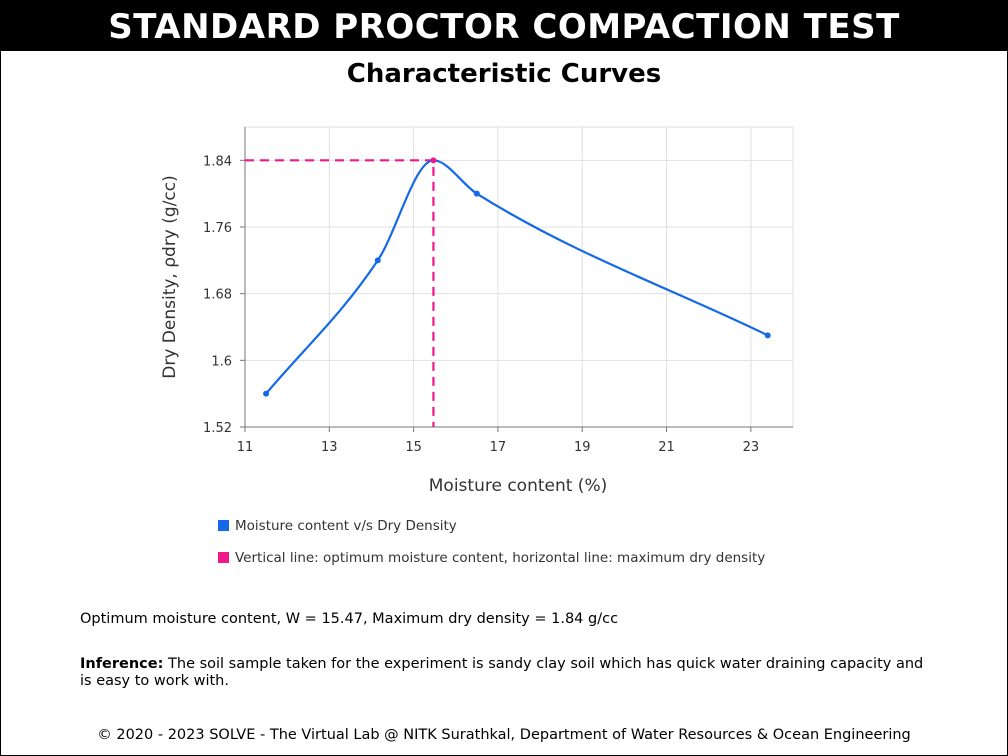  I want to click on legend-item-curve: Moisture content v/s Dry Density, so click(337, 526).